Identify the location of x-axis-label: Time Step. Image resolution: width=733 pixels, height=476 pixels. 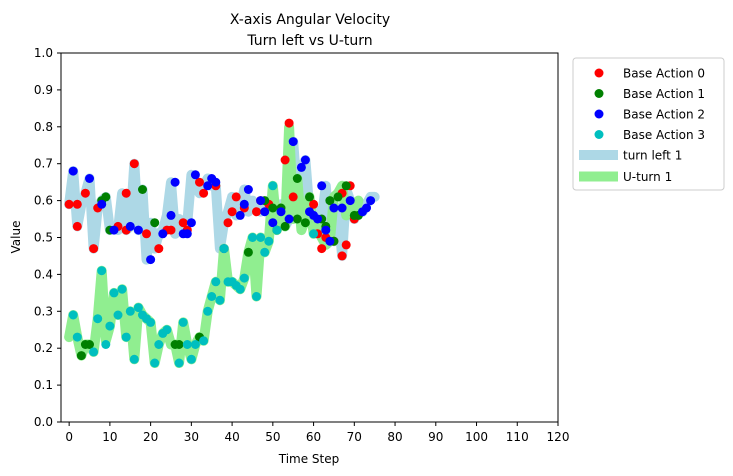
(309, 459).